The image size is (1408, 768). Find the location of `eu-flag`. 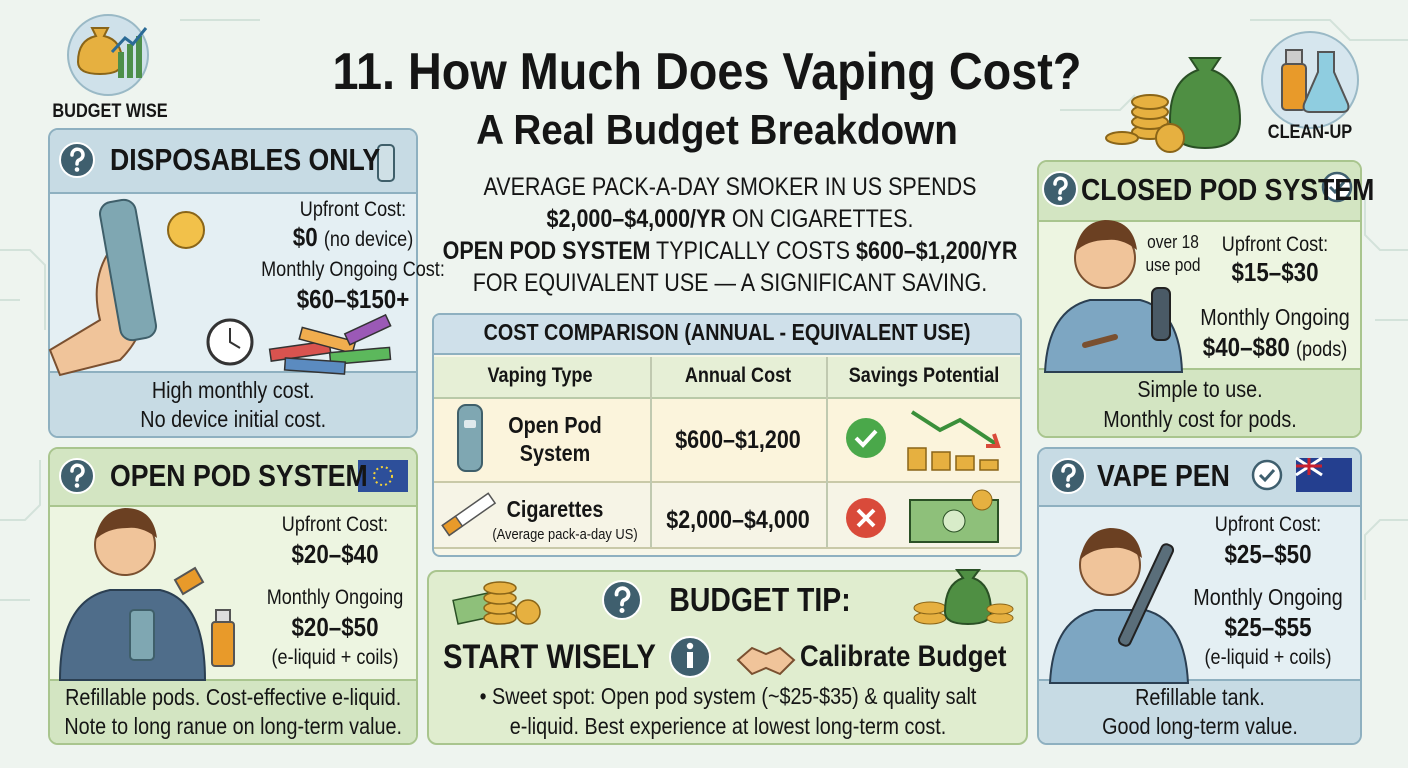

eu-flag is located at coordinates (383, 476).